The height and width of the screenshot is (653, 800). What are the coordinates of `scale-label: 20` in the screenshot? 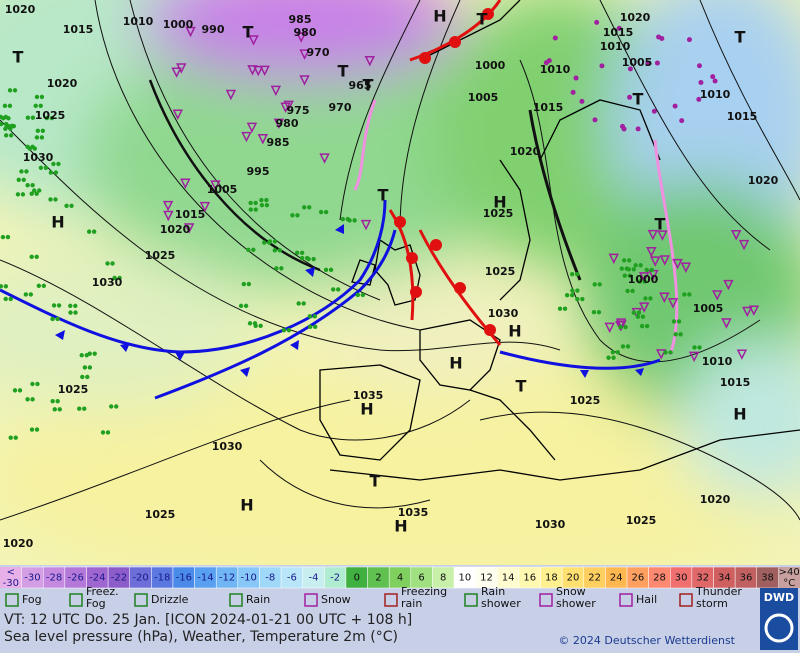 It's located at (573, 578).